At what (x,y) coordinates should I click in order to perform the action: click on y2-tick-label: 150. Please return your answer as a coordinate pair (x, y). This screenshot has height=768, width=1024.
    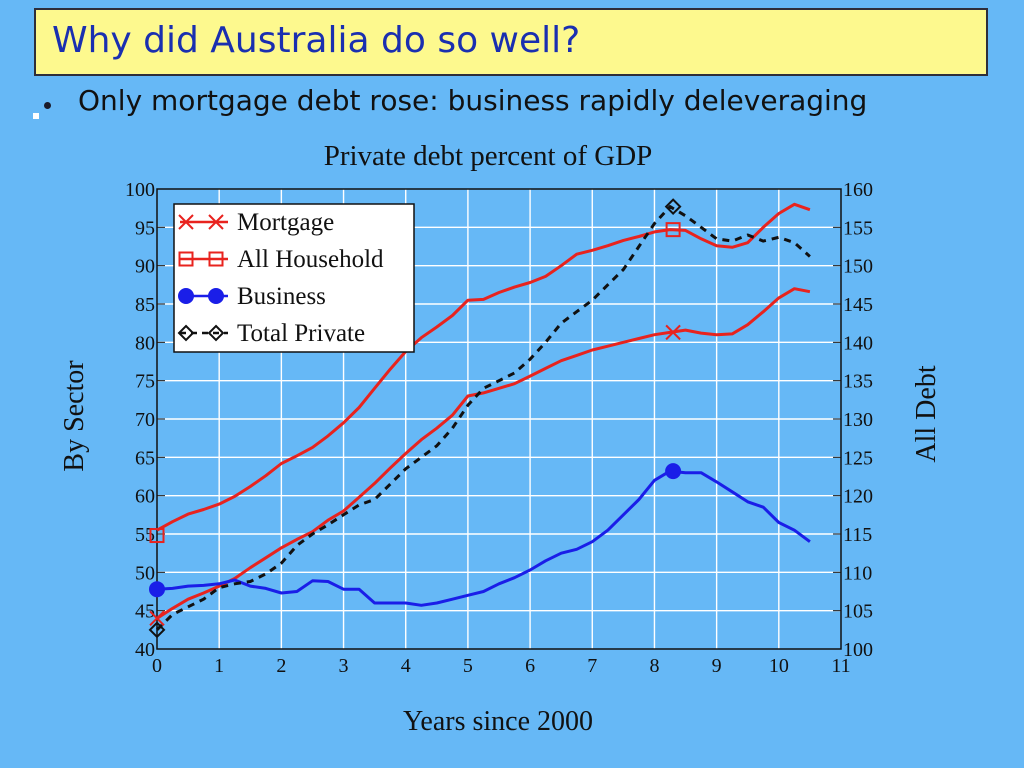
    Looking at the image, I should click on (858, 267).